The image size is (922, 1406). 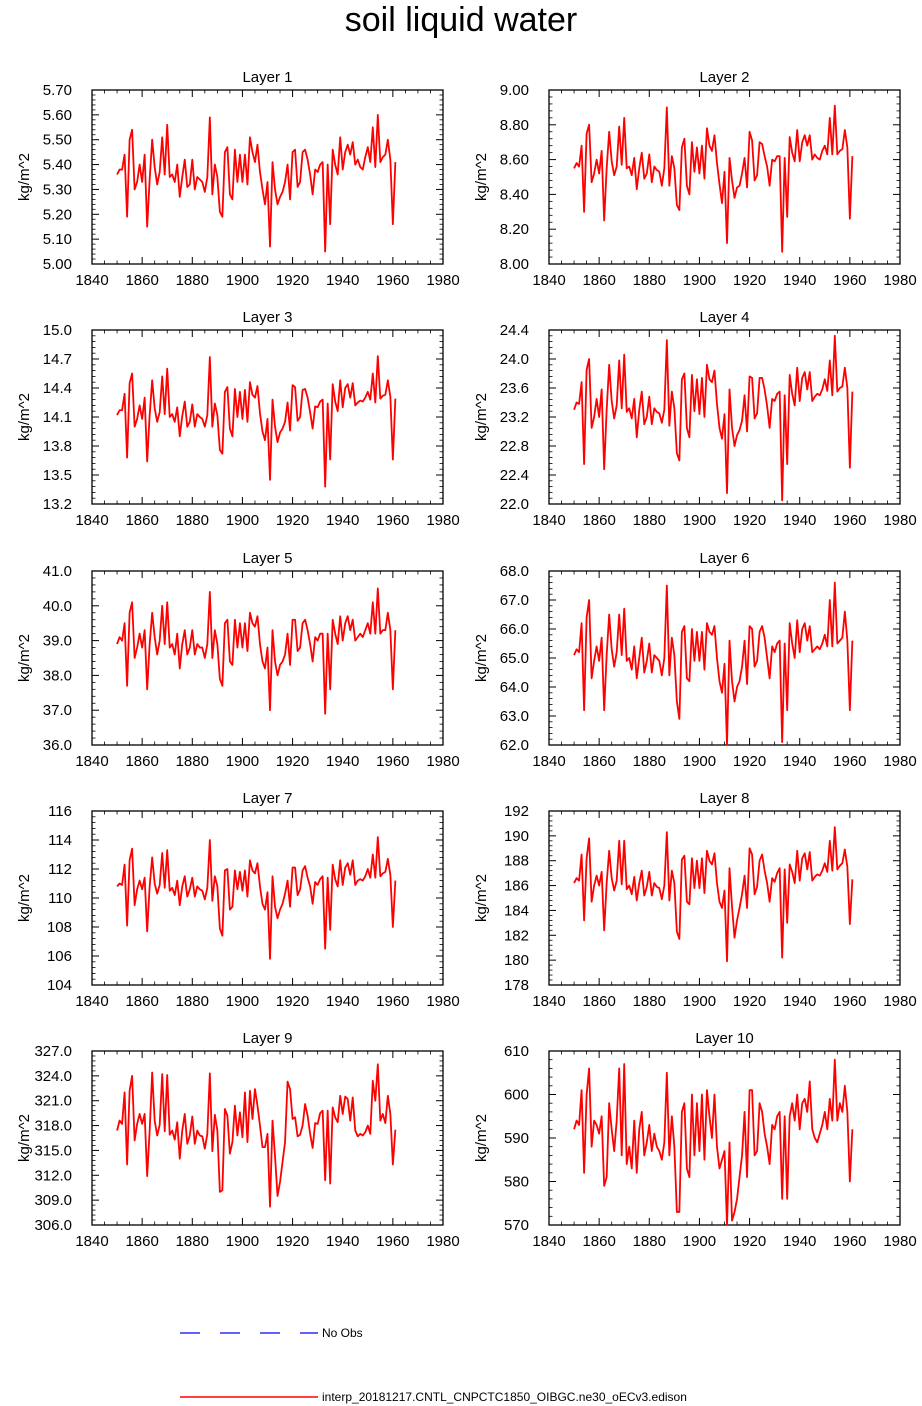 What do you see at coordinates (57, 675) in the screenshot?
I see `y-tick-label: 38.0` at bounding box center [57, 675].